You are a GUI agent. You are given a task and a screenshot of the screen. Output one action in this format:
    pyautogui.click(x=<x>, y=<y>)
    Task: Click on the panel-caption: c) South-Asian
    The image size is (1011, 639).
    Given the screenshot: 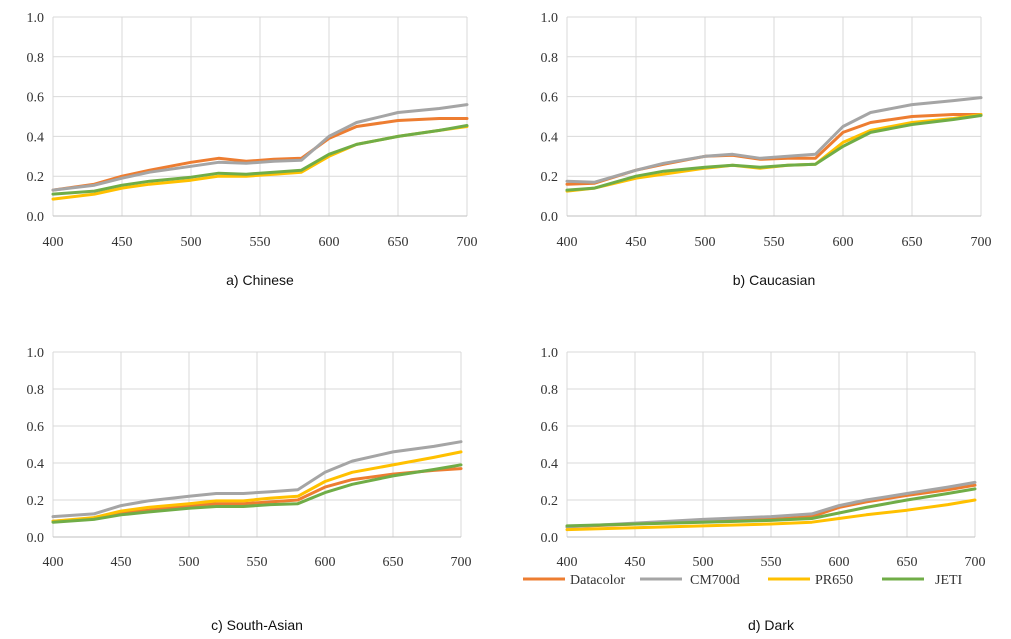 What is the action you would take?
    pyautogui.click(x=257, y=625)
    